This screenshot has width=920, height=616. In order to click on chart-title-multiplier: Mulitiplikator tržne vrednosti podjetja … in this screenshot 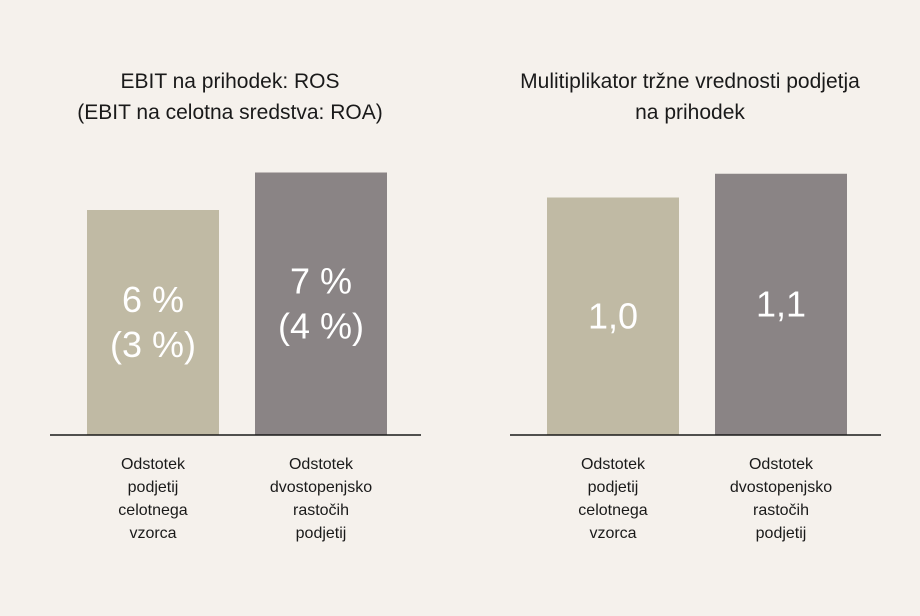, I will do `click(690, 97)`.